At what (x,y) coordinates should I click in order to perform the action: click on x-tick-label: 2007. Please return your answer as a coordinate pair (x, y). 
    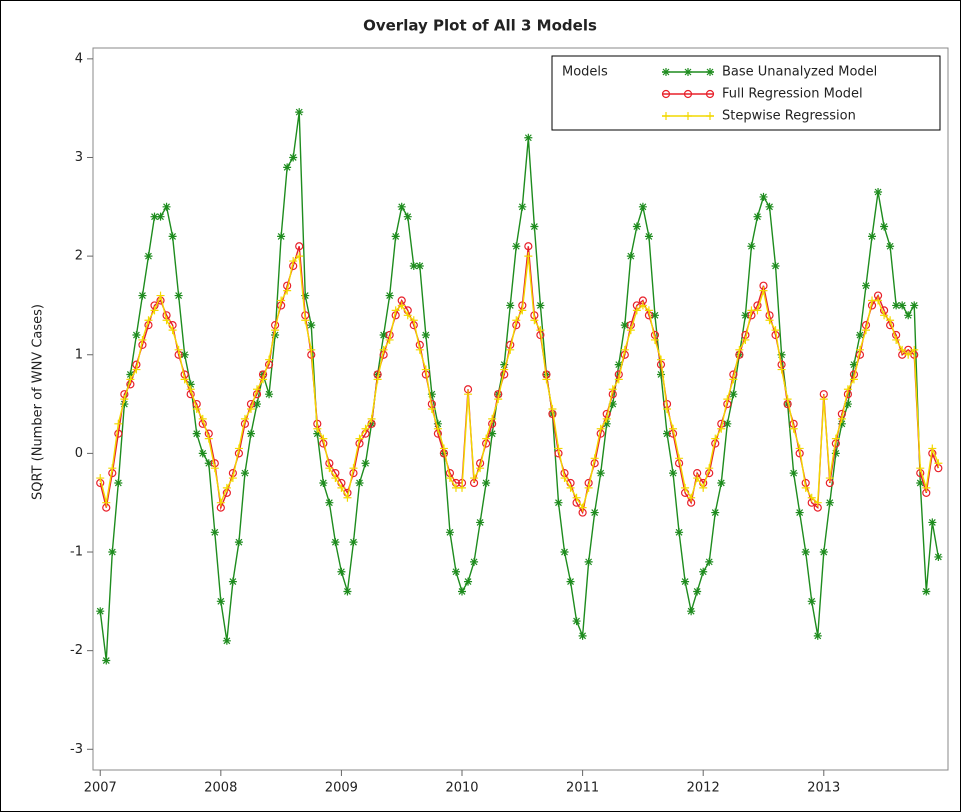
    Looking at the image, I should click on (100, 788).